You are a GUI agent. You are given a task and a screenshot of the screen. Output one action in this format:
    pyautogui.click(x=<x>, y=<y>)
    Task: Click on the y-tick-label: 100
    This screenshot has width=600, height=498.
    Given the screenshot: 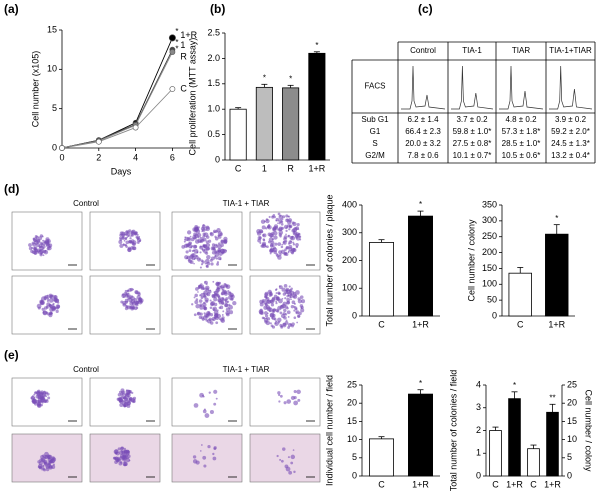 What is the action you would take?
    pyautogui.click(x=489, y=284)
    